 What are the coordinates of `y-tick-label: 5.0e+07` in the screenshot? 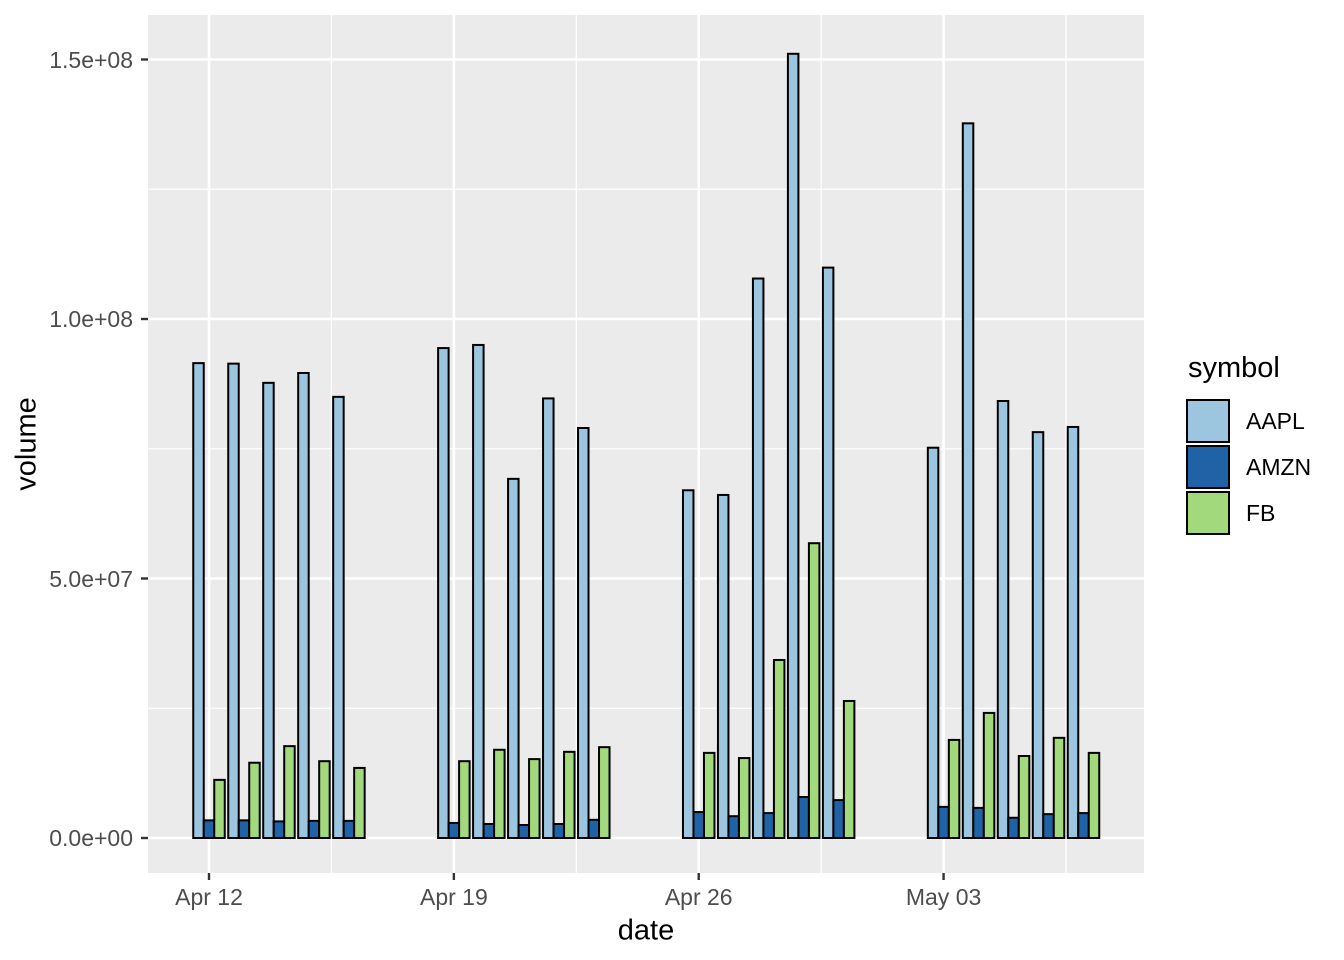 It's located at (91, 578).